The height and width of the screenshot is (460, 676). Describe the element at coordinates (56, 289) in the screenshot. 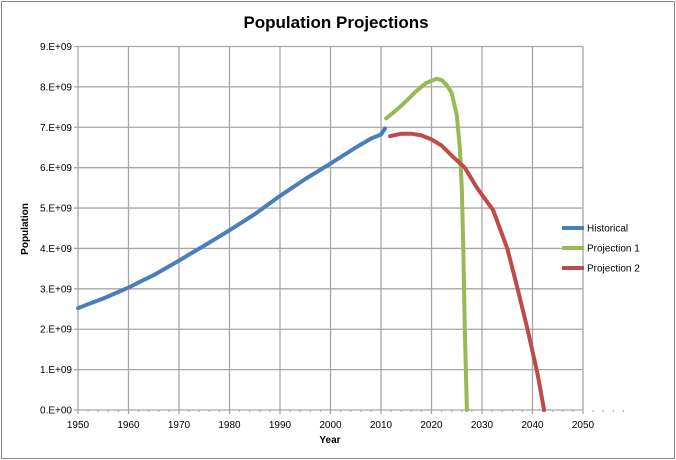

I see `y-tick-label: 3.E+09` at that location.